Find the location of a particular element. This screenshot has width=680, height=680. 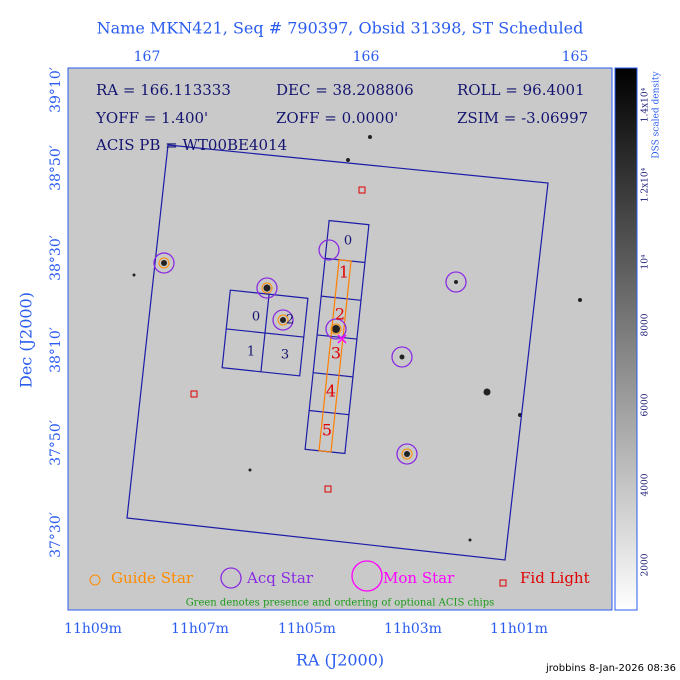

chip-label: 4 is located at coordinates (331, 391).